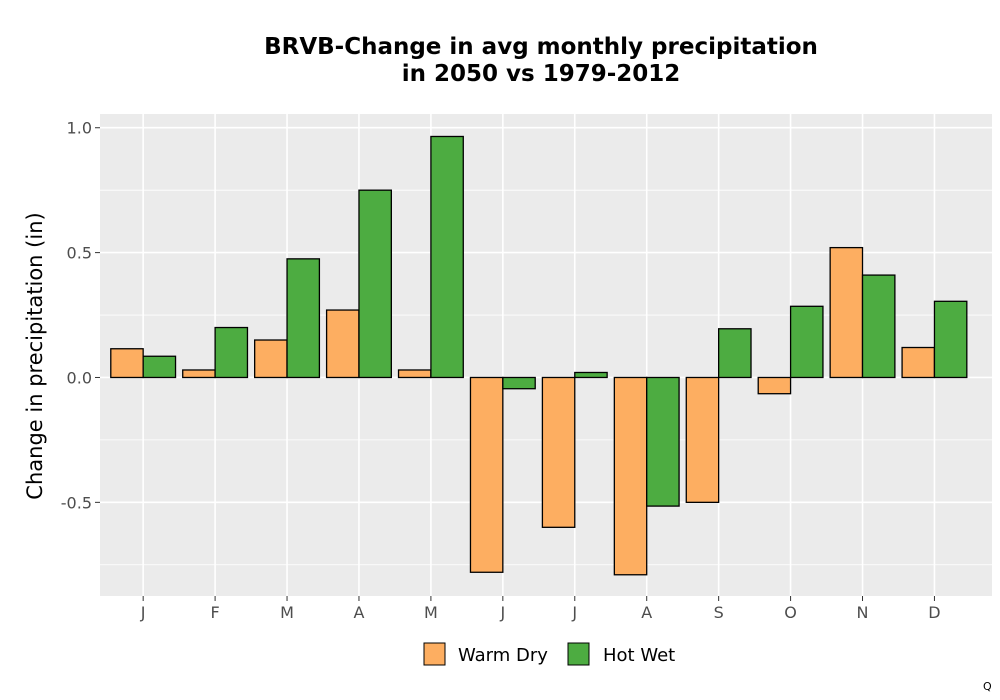  Describe the element at coordinates (578, 654) in the screenshot. I see `legend-swatch-hot-wet` at that location.